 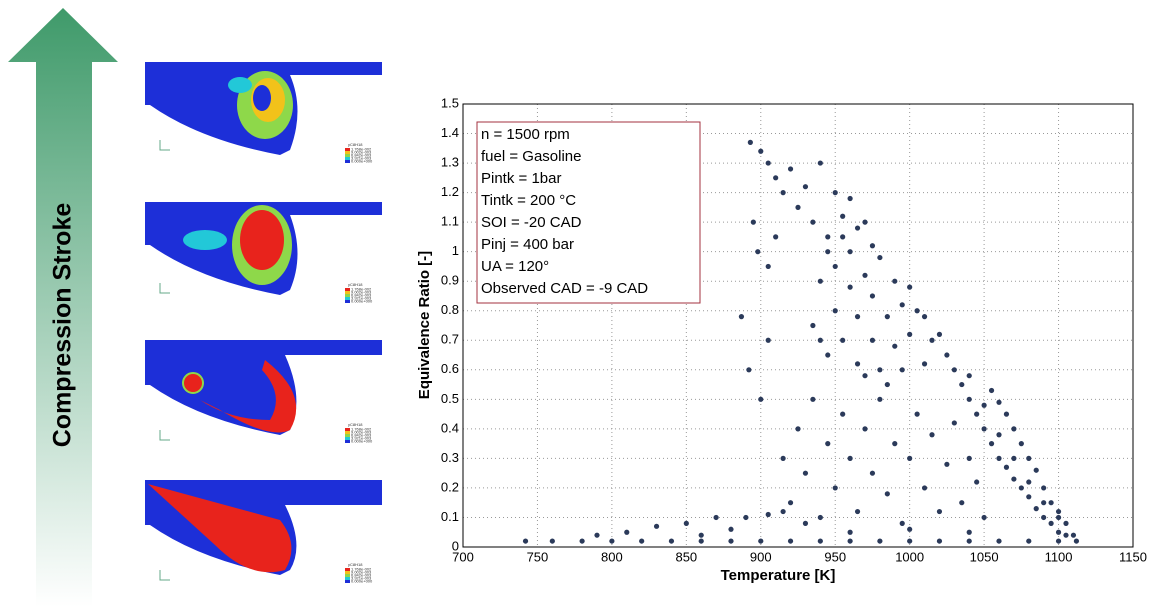 I want to click on annotation-line: Tintk = 200 °C, so click(x=528, y=200).